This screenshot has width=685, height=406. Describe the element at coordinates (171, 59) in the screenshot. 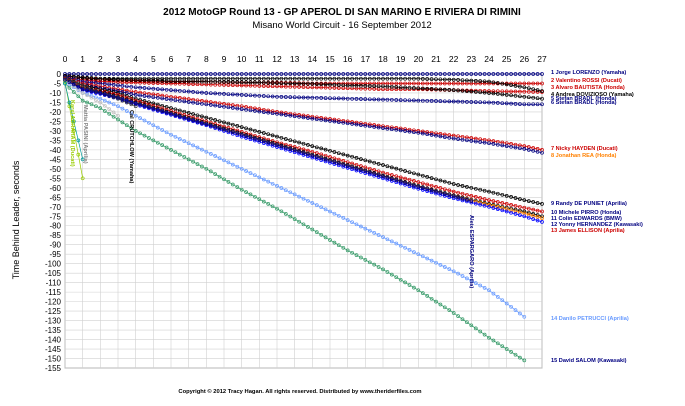

I see `x-tick-label: 6` at that location.